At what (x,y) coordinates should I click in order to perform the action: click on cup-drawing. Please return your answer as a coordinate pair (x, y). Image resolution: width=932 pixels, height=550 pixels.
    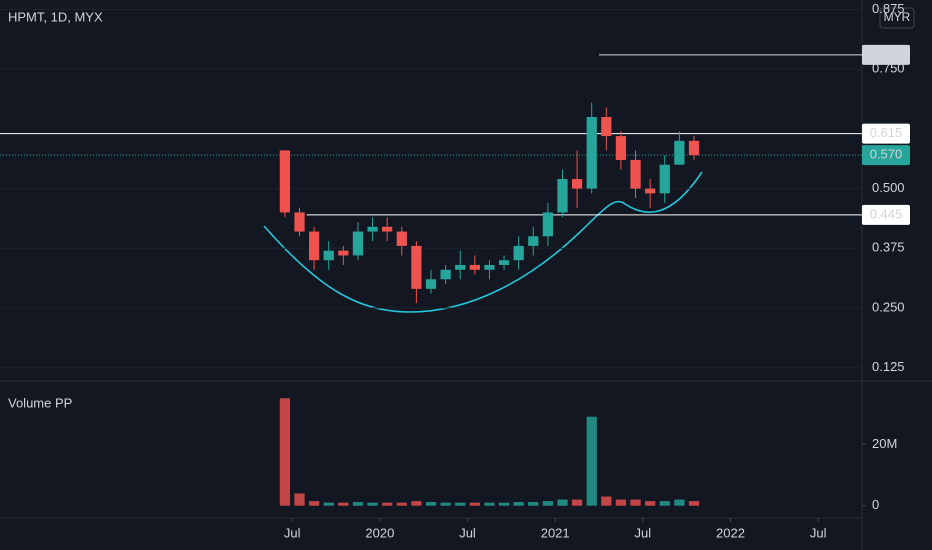
    Looking at the image, I should click on (483, 242).